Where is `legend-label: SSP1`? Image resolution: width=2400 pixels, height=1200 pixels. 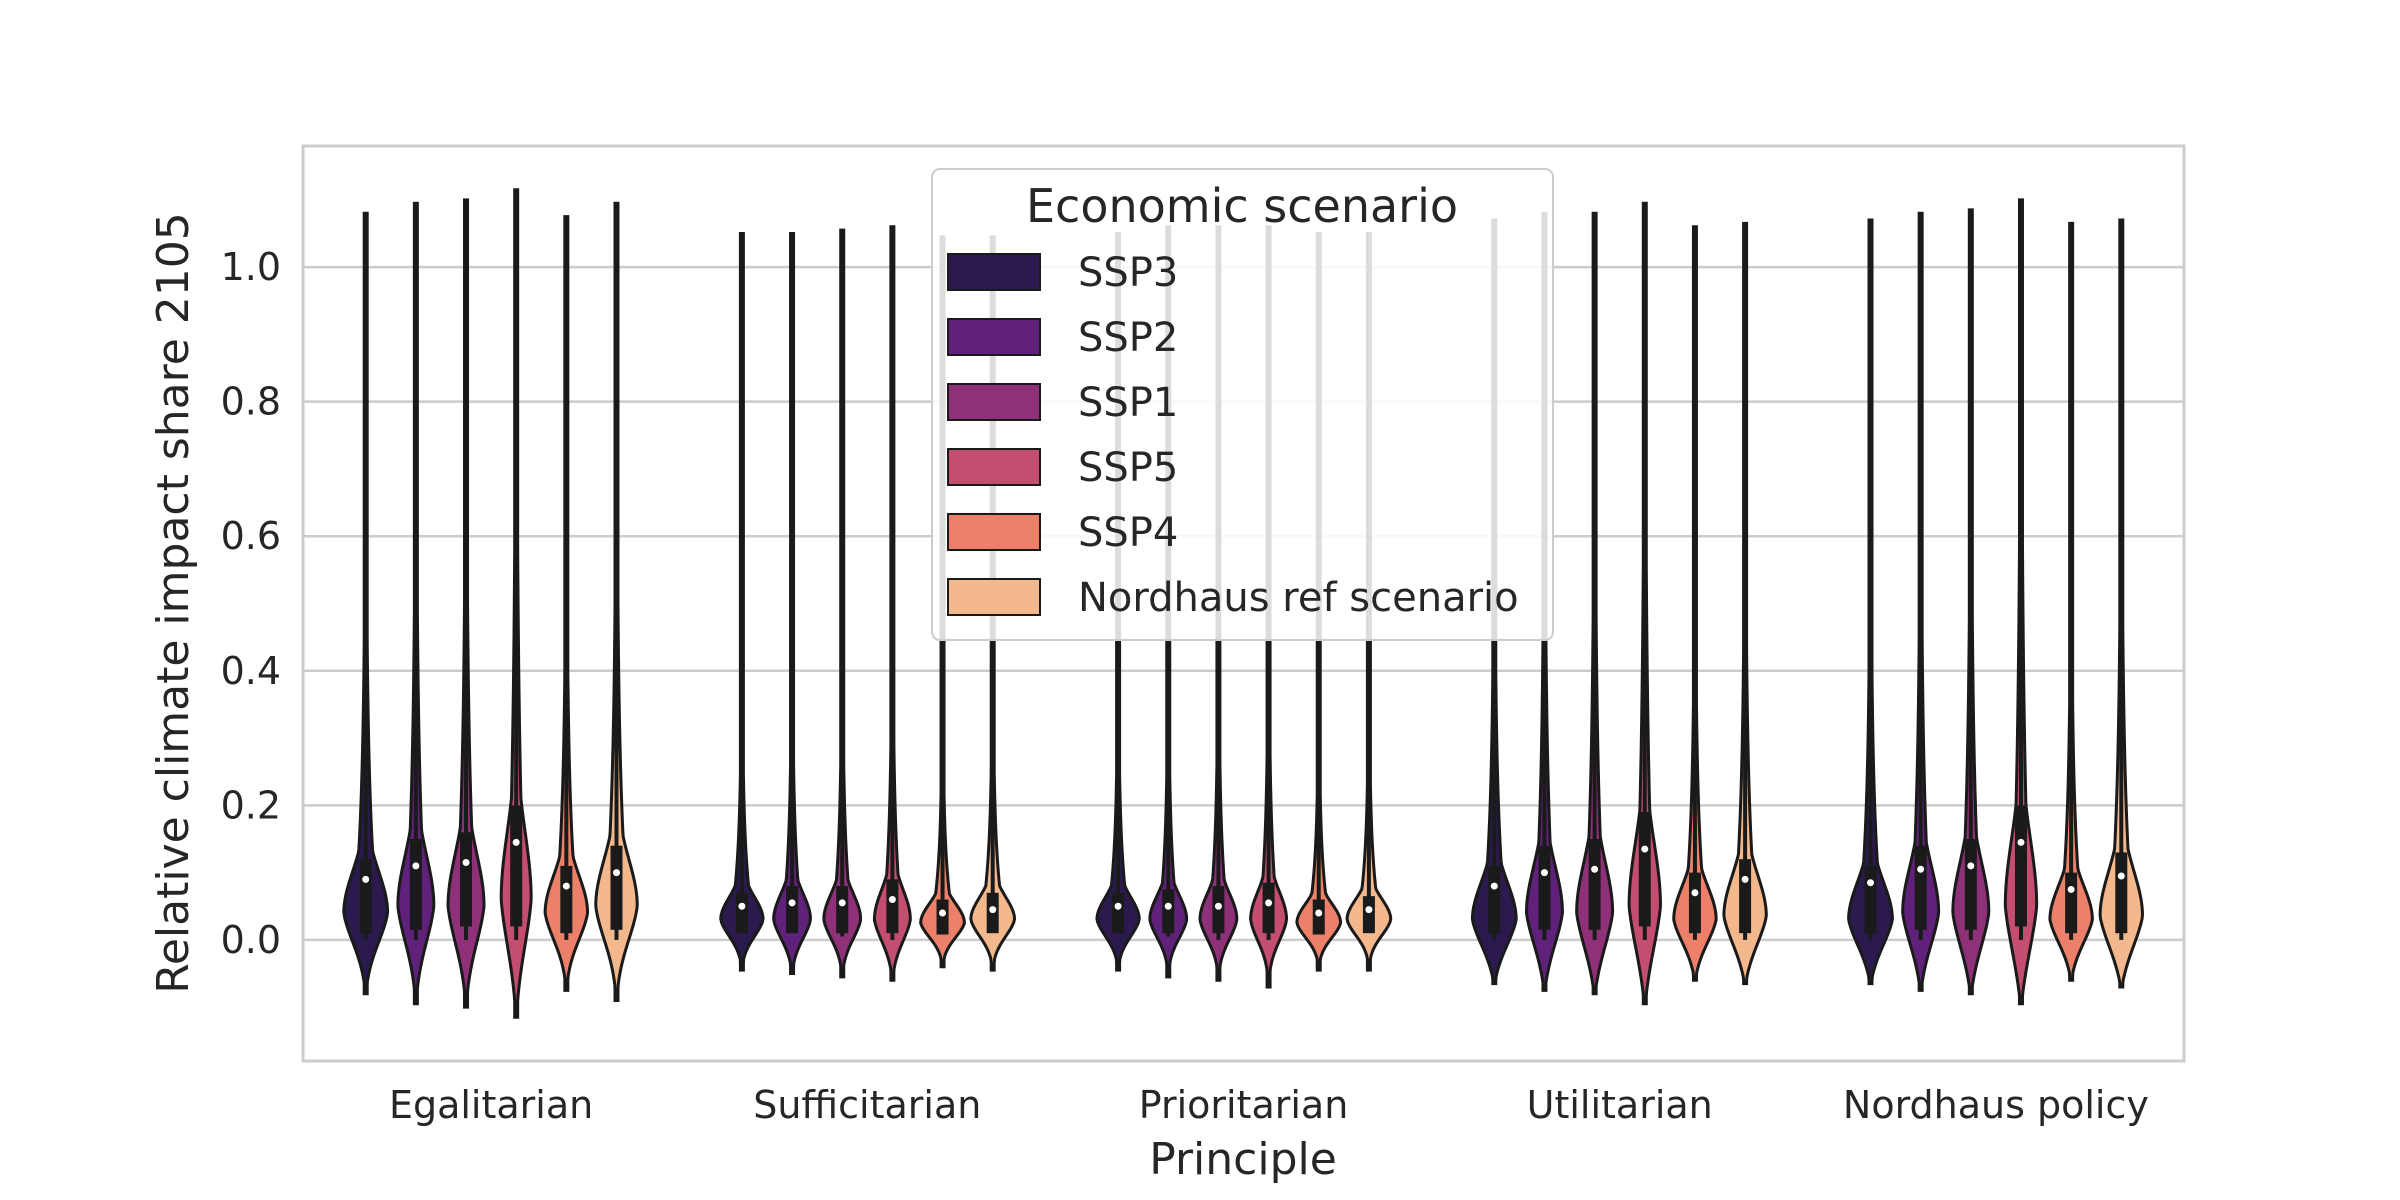
legend-label: SSP1 is located at coordinates (1128, 403).